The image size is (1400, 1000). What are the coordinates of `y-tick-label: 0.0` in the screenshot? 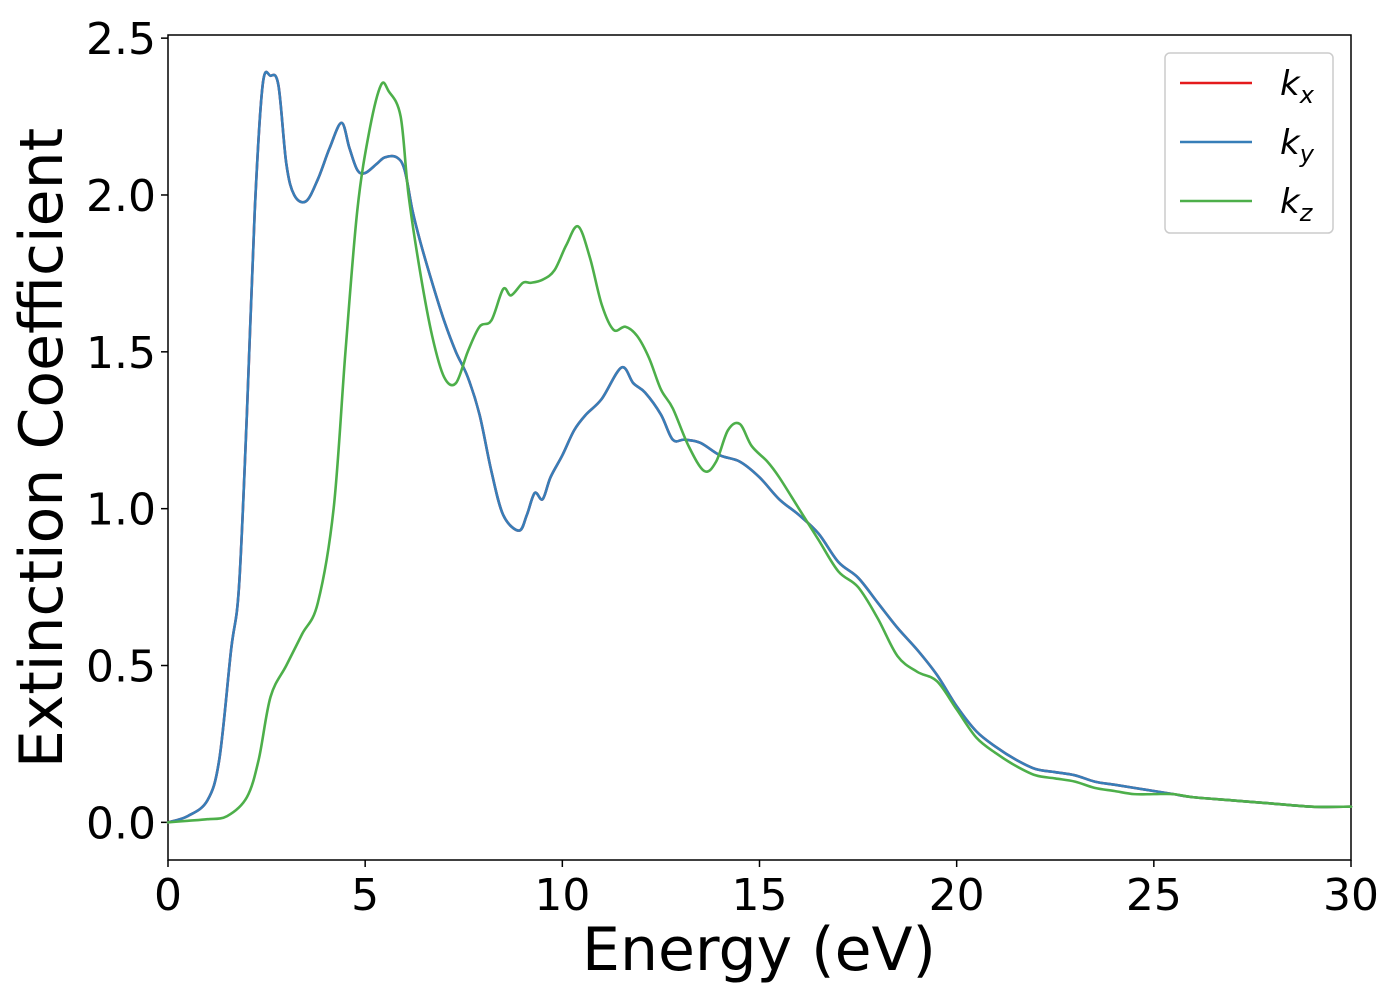 It's located at (121, 823).